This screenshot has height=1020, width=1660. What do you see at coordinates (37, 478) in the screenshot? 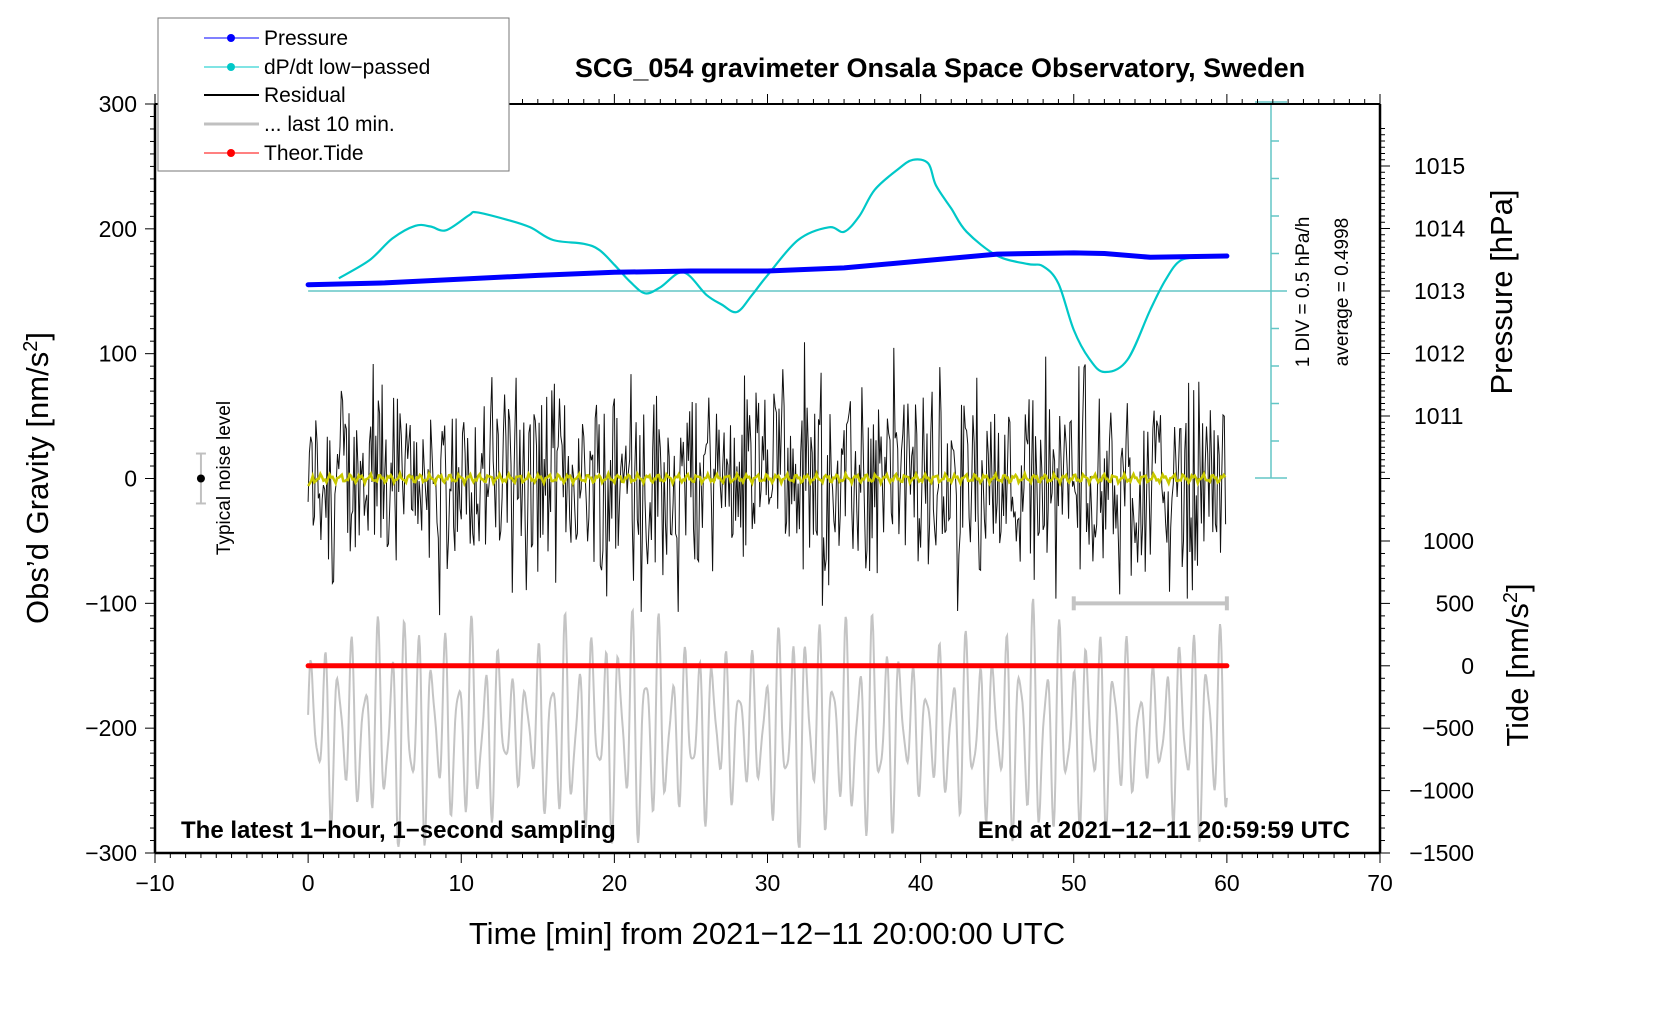
I see `y-axis-title-left: Obs’d Gravity [nm/s2]` at bounding box center [37, 478].